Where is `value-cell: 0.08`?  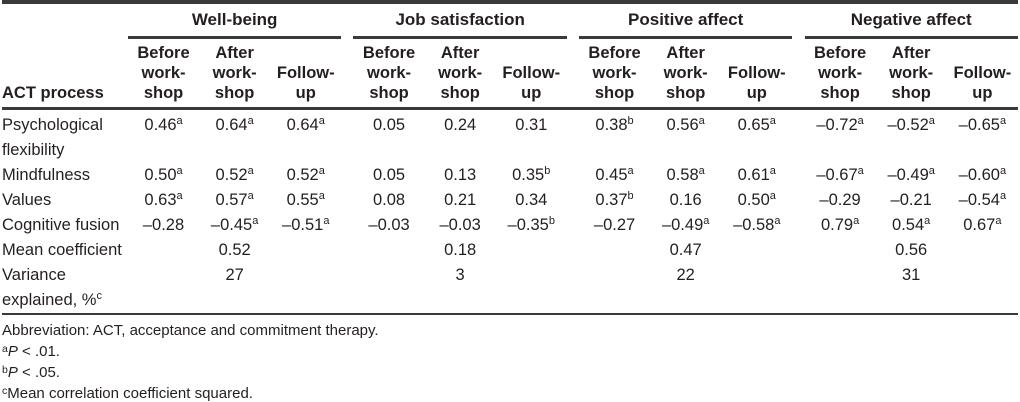
value-cell: 0.08 is located at coordinates (389, 200).